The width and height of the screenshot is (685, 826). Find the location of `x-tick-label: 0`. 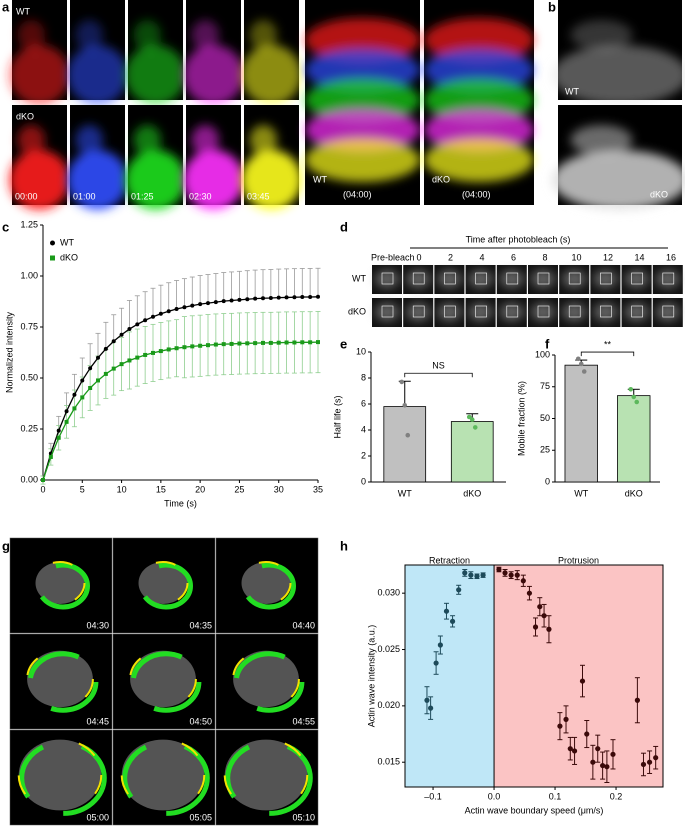

x-tick-label: 0 is located at coordinates (42, 489).